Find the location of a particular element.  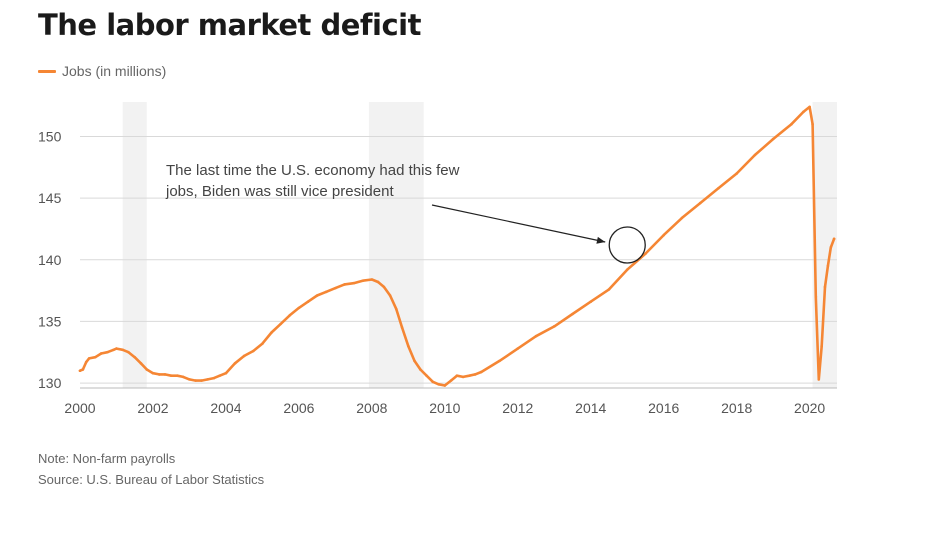

x-tick-label-2020: 2020 is located at coordinates (809, 408).